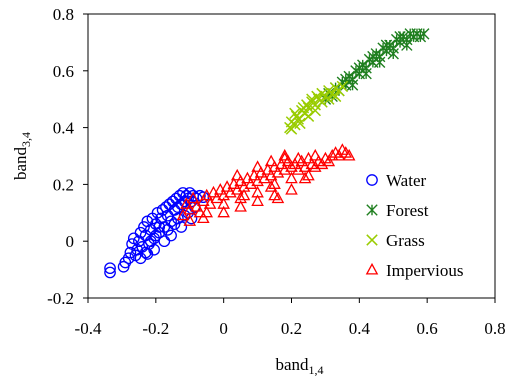 This screenshot has width=514, height=377. What do you see at coordinates (63, 71) in the screenshot?
I see `y-tick-label: 0.6` at bounding box center [63, 71].